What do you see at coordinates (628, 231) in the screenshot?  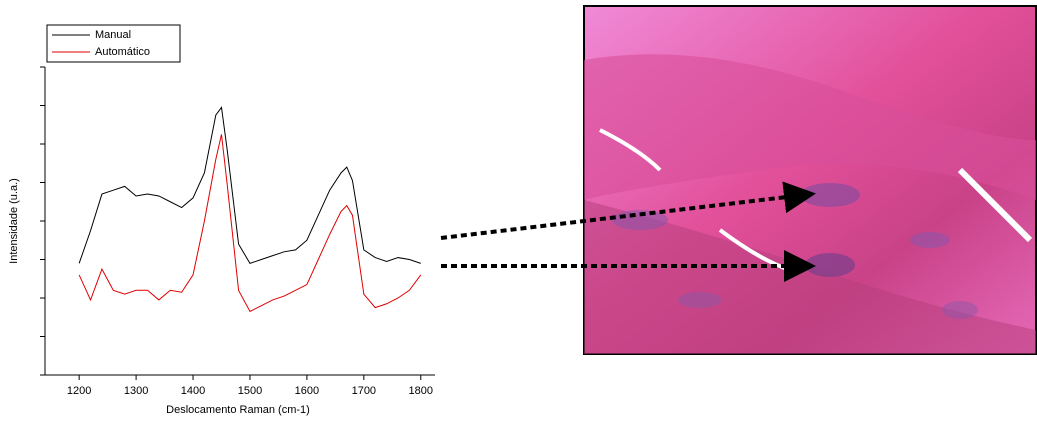 I see `arrows` at bounding box center [628, 231].